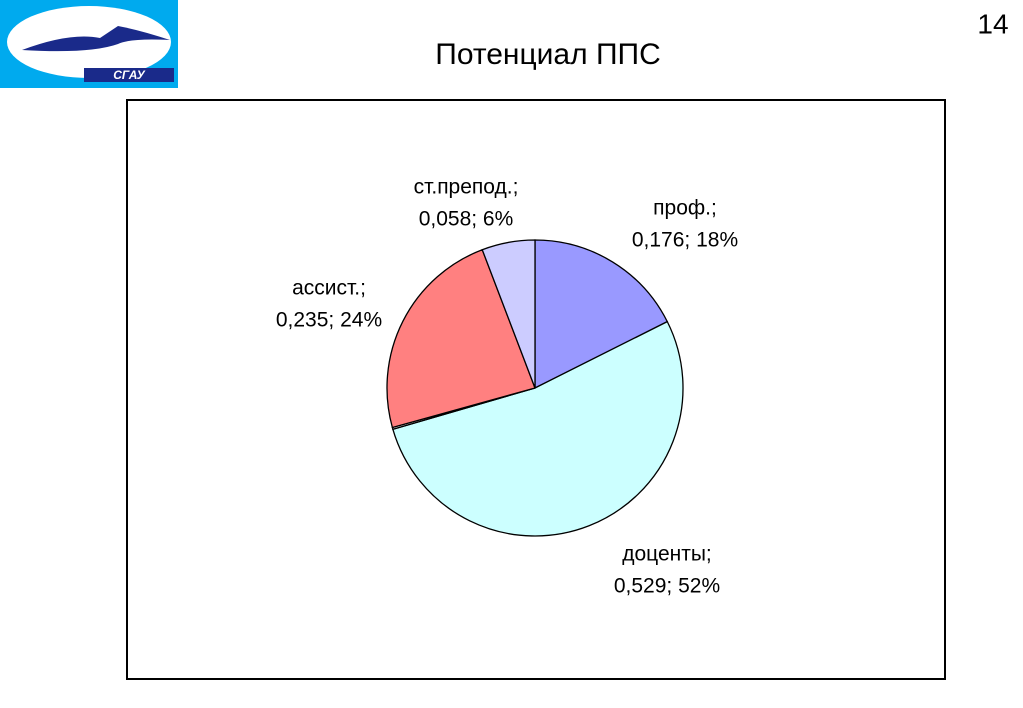  I want to click on logo-bird, so click(96, 39).